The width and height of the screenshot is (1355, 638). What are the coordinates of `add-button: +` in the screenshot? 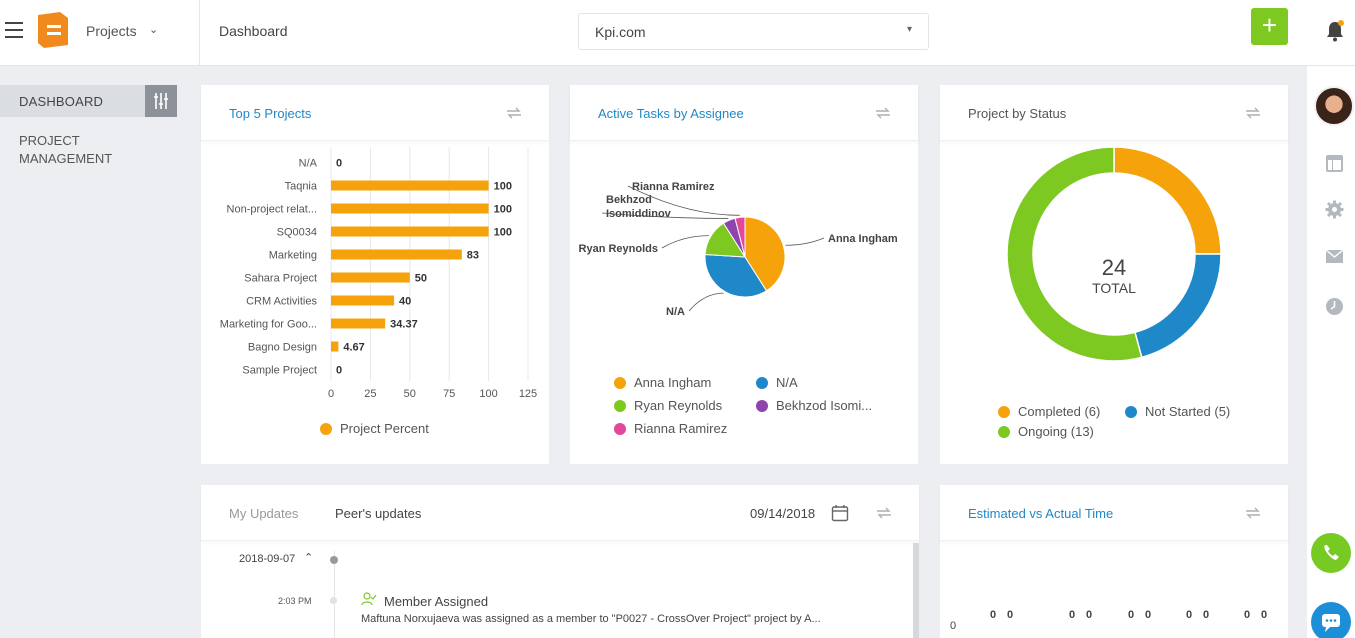 It's located at (1269, 26).